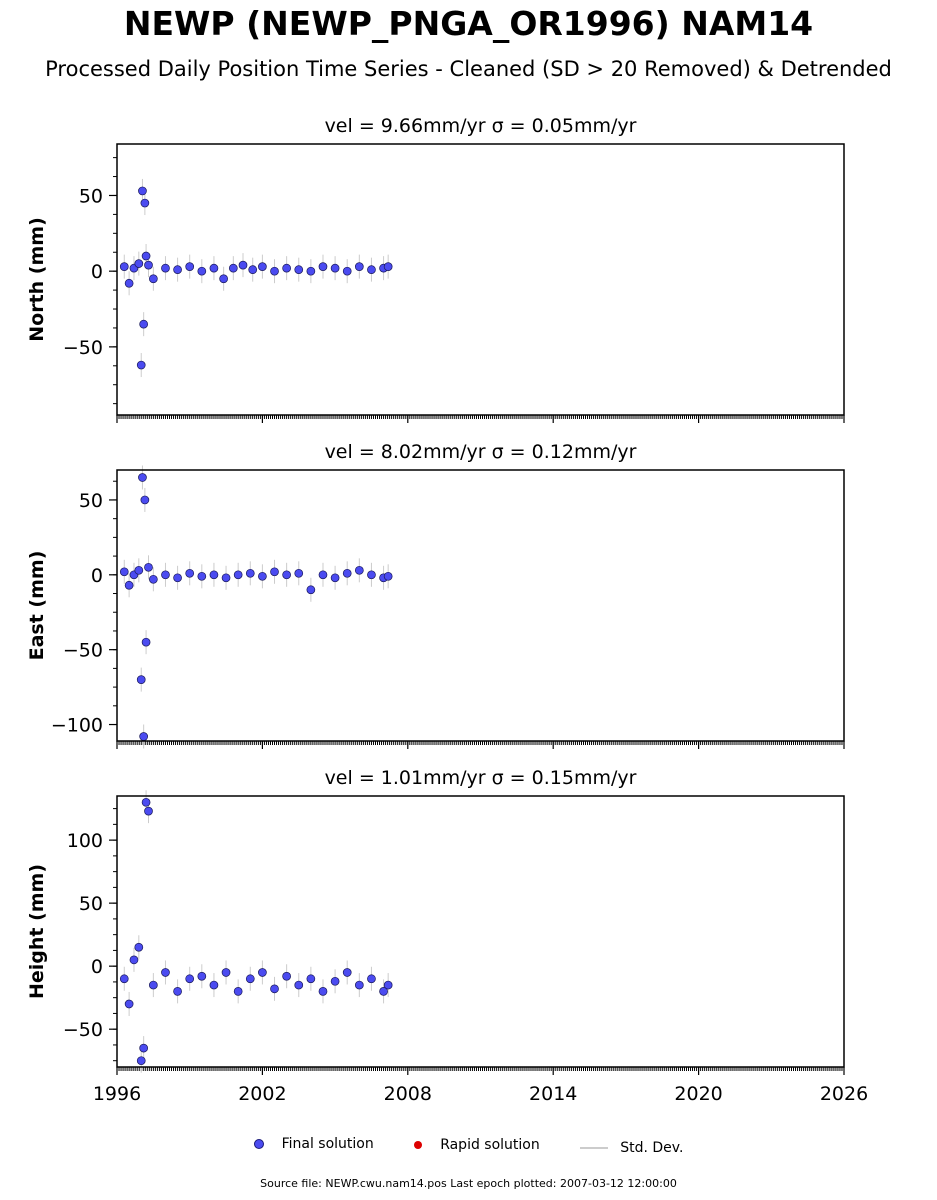 The height and width of the screenshot is (1200, 937). Describe the element at coordinates (117, 1094) in the screenshot. I see `x-tick-label: 1996` at that location.